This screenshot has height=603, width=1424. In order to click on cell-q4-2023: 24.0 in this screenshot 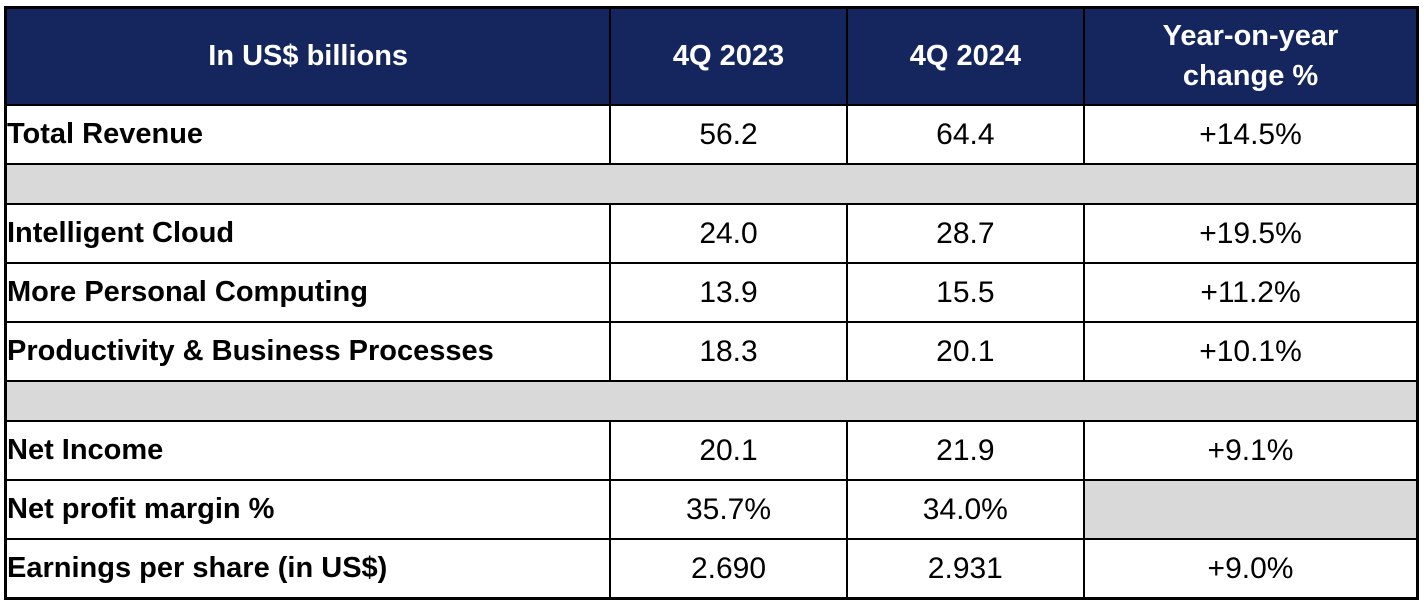, I will do `click(728, 233)`.